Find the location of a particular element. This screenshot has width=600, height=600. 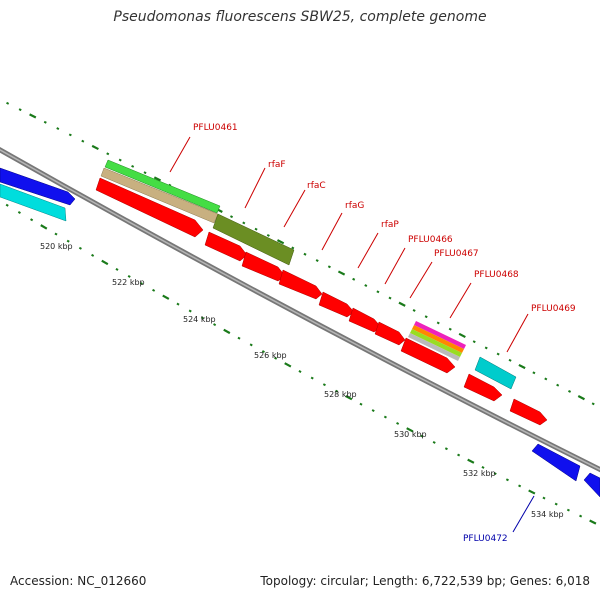

cyan-feature is located at coordinates (495, 373).